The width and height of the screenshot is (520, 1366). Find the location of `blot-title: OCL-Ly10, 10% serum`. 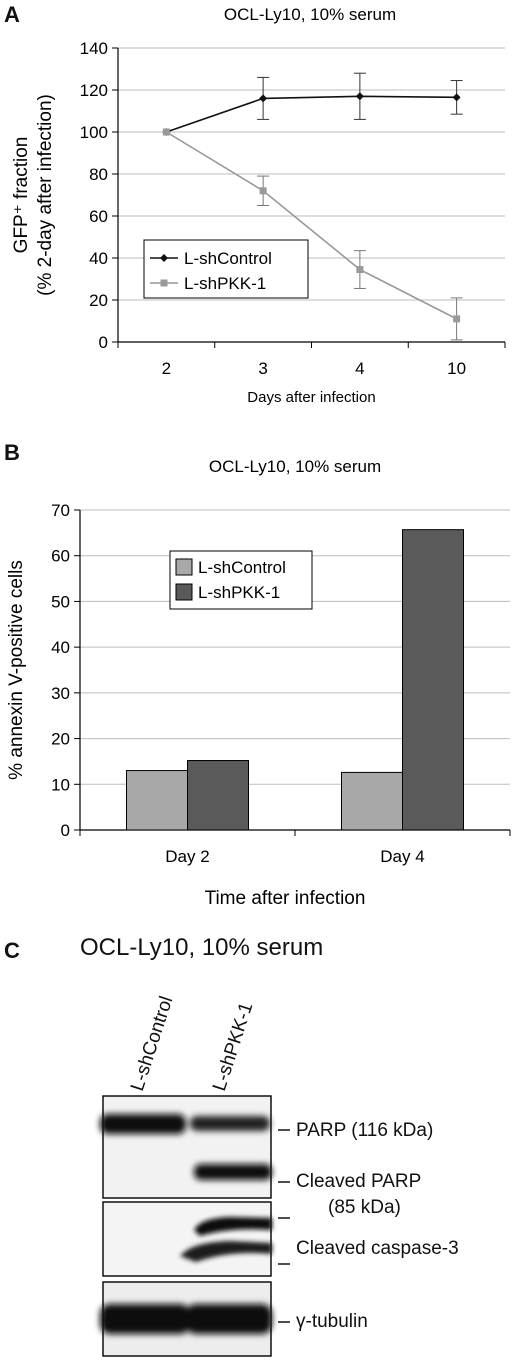

blot-title: OCL-Ly10, 10% serum is located at coordinates (202, 947).